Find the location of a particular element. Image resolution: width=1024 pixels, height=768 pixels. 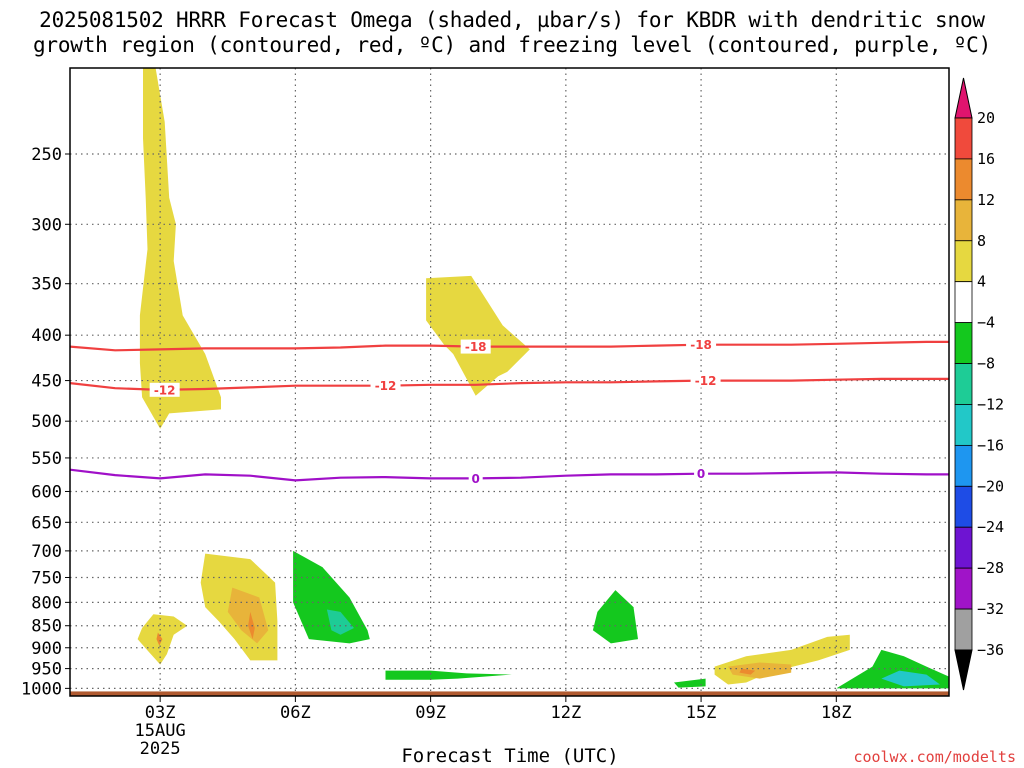

y-tick-label: 600 is located at coordinates (46, 492).